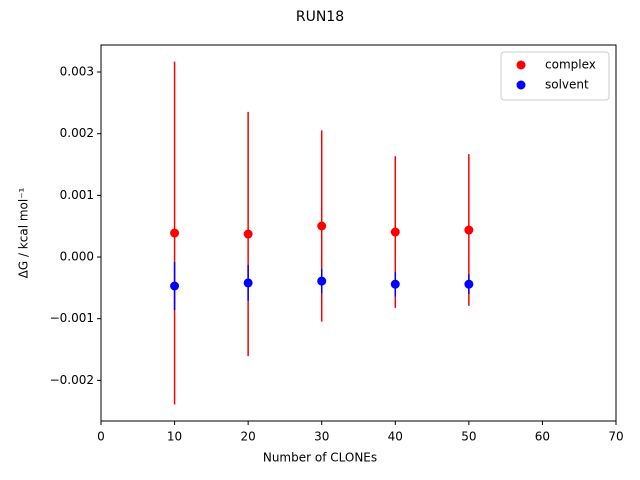 This screenshot has width=640, height=480. I want to click on chart-title: RUN18, so click(320, 17).